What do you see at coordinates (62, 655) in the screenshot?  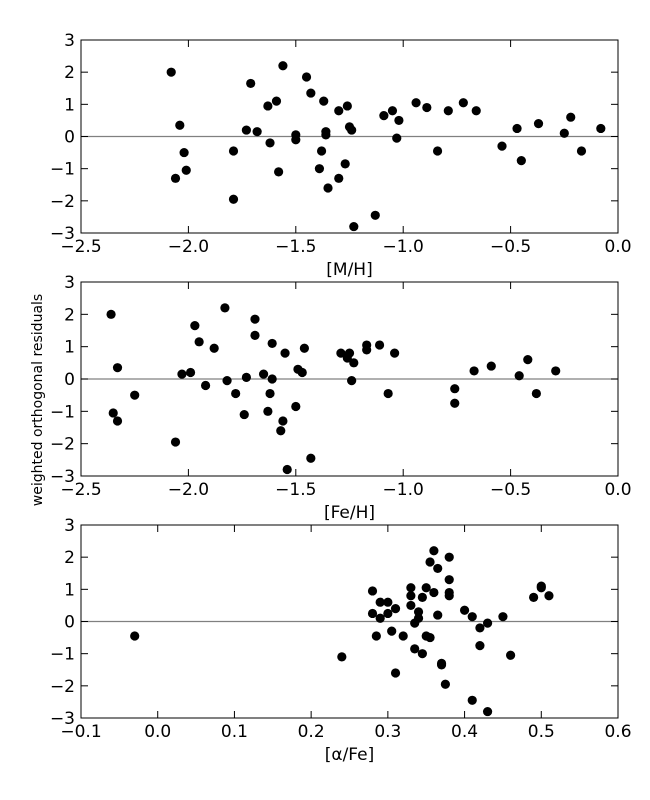 I see `y-tick-label: −1` at bounding box center [62, 655].